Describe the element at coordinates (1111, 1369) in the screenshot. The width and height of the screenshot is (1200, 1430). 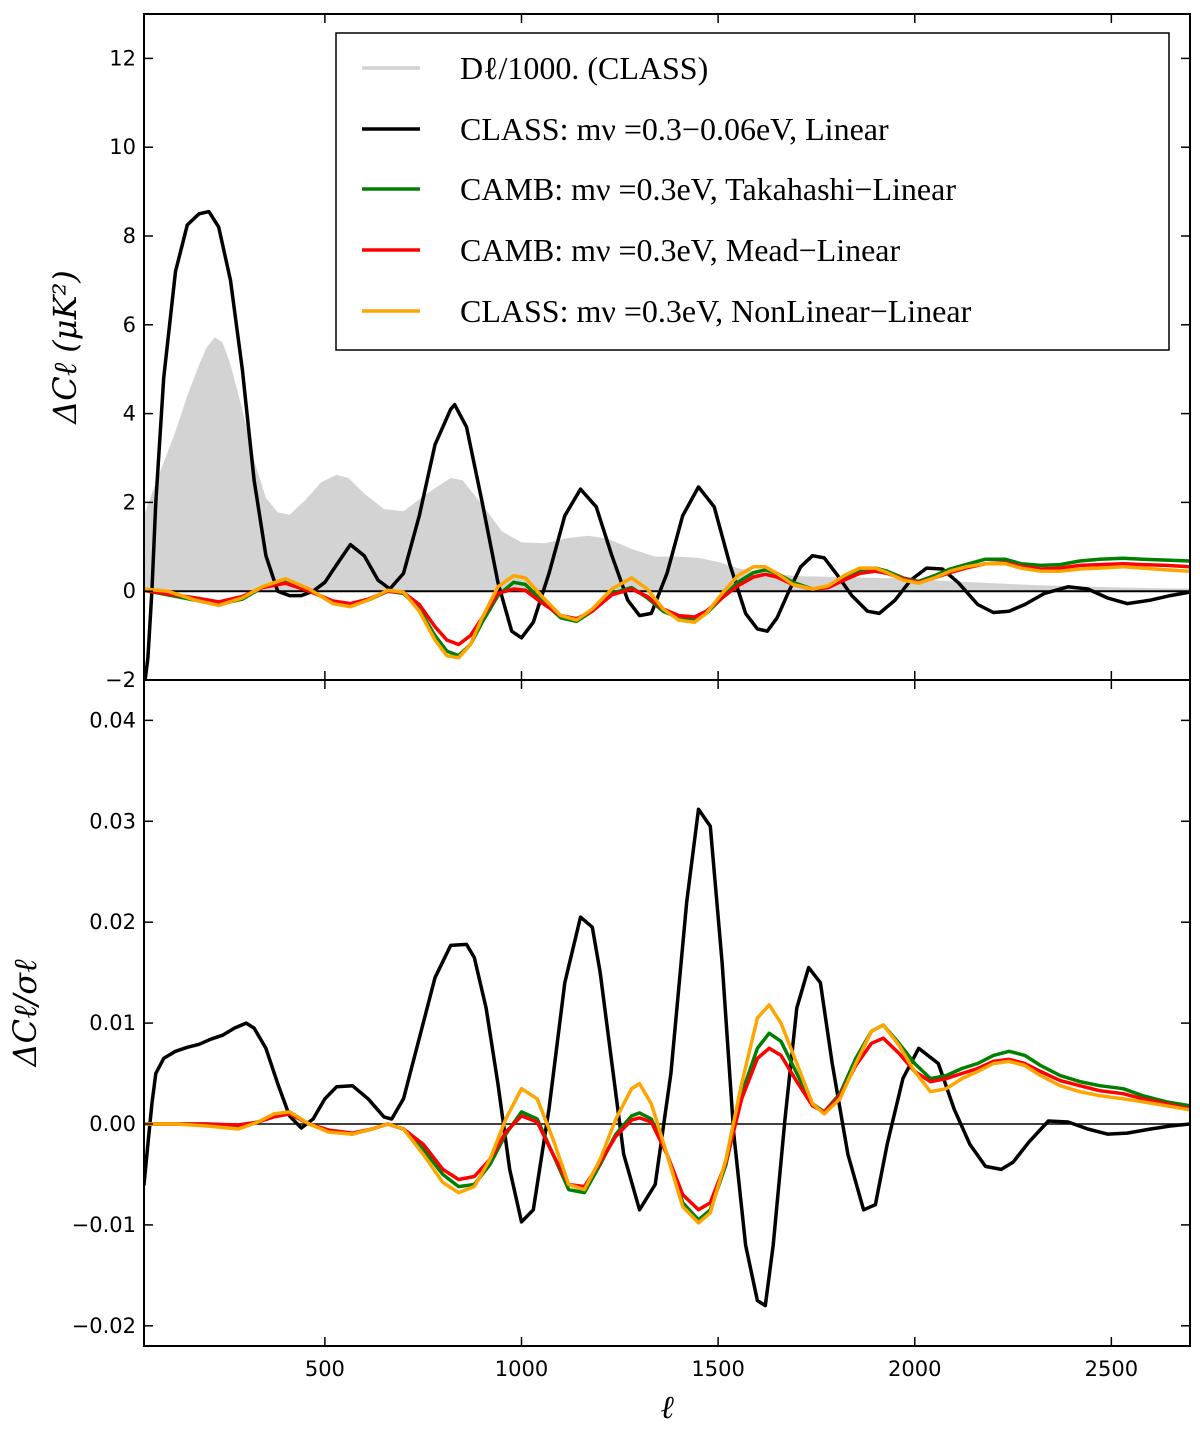
I see `xtick-label: 2500` at that location.